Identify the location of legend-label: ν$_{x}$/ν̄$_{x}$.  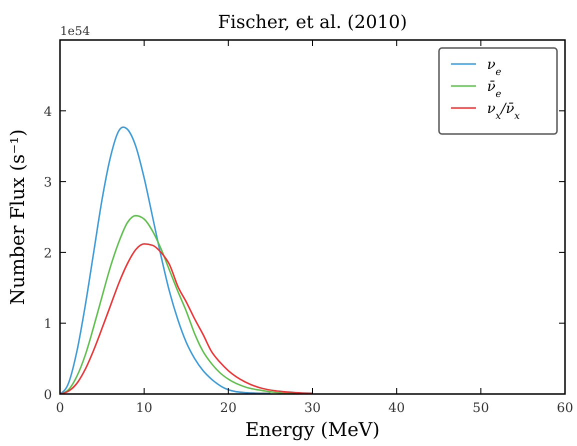
(503, 111).